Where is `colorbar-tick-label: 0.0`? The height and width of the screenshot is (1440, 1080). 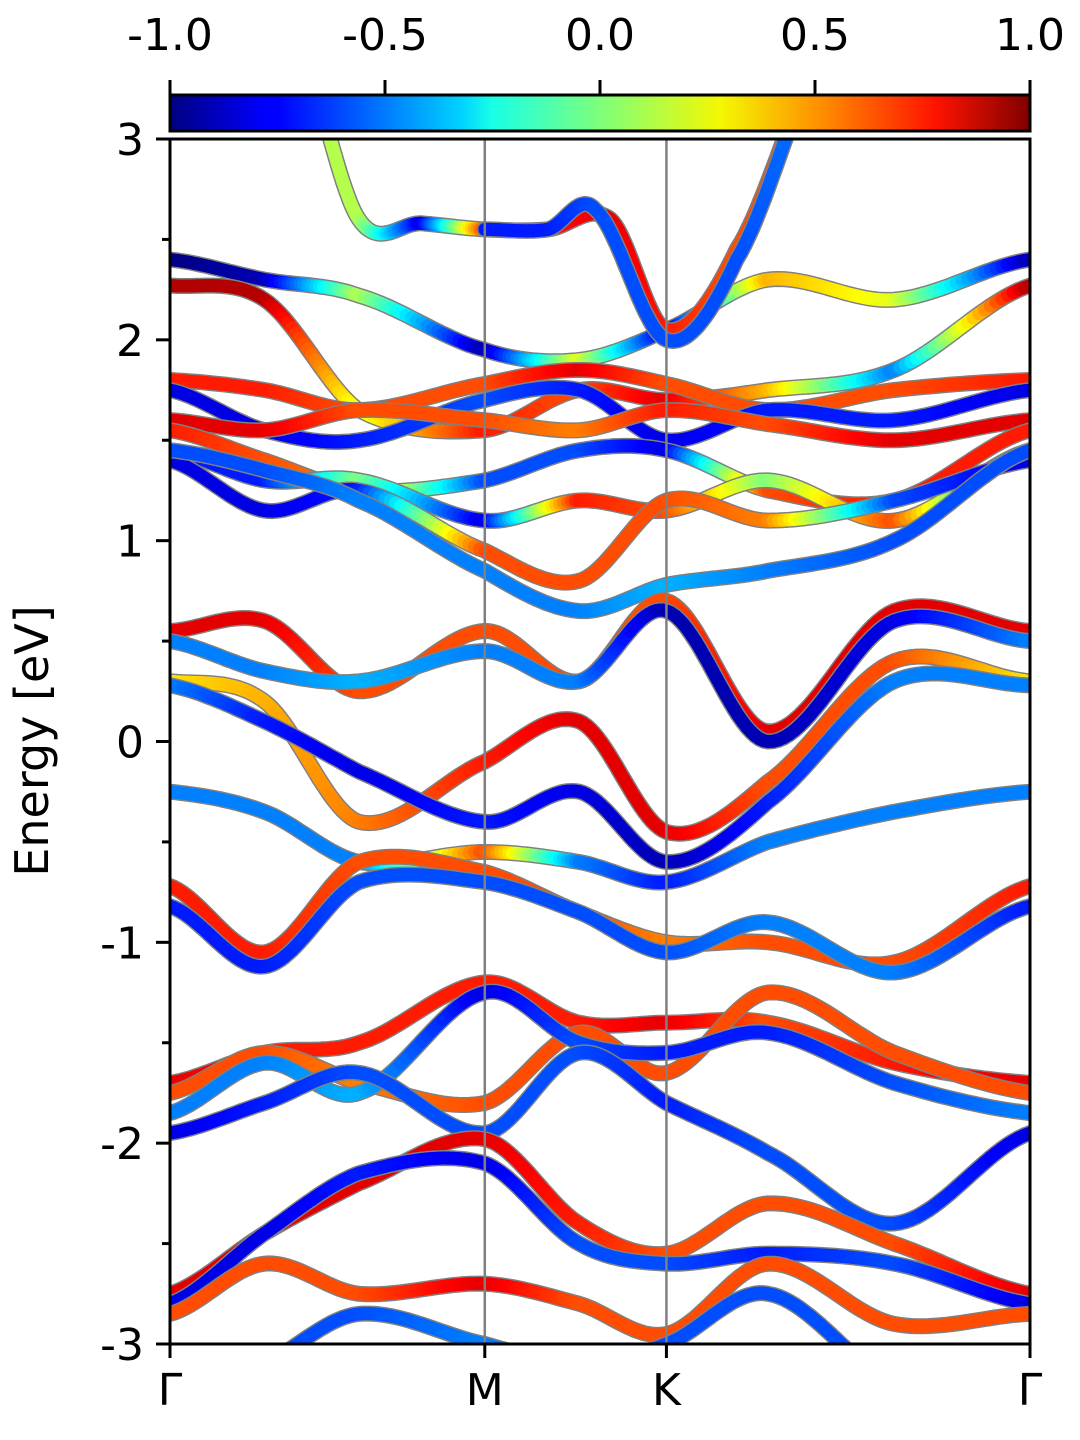
colorbar-tick-label: 0.0 is located at coordinates (600, 35).